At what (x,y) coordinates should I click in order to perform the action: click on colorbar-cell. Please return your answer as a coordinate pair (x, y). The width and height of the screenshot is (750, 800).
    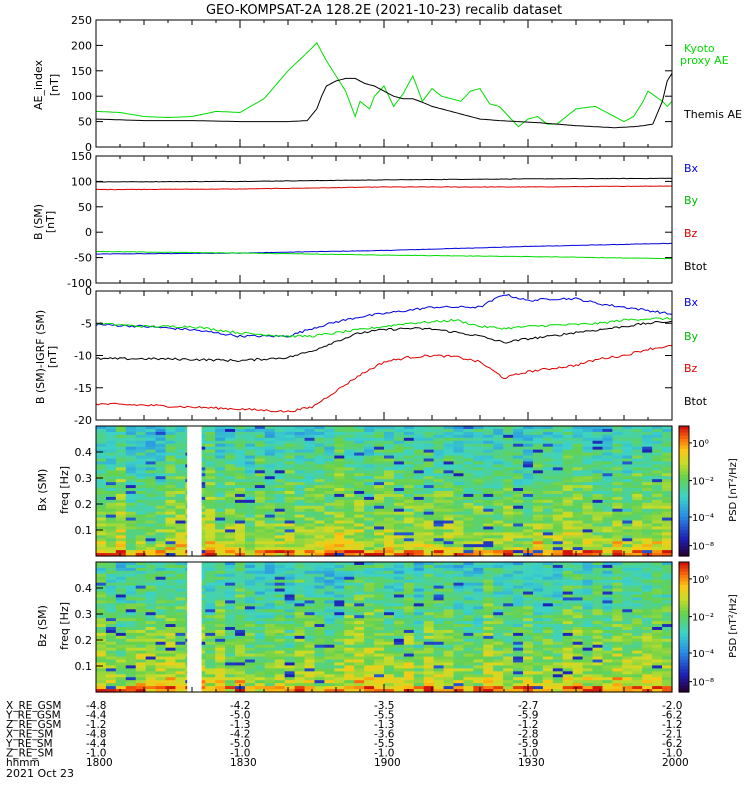
    Looking at the image, I should click on (684, 502).